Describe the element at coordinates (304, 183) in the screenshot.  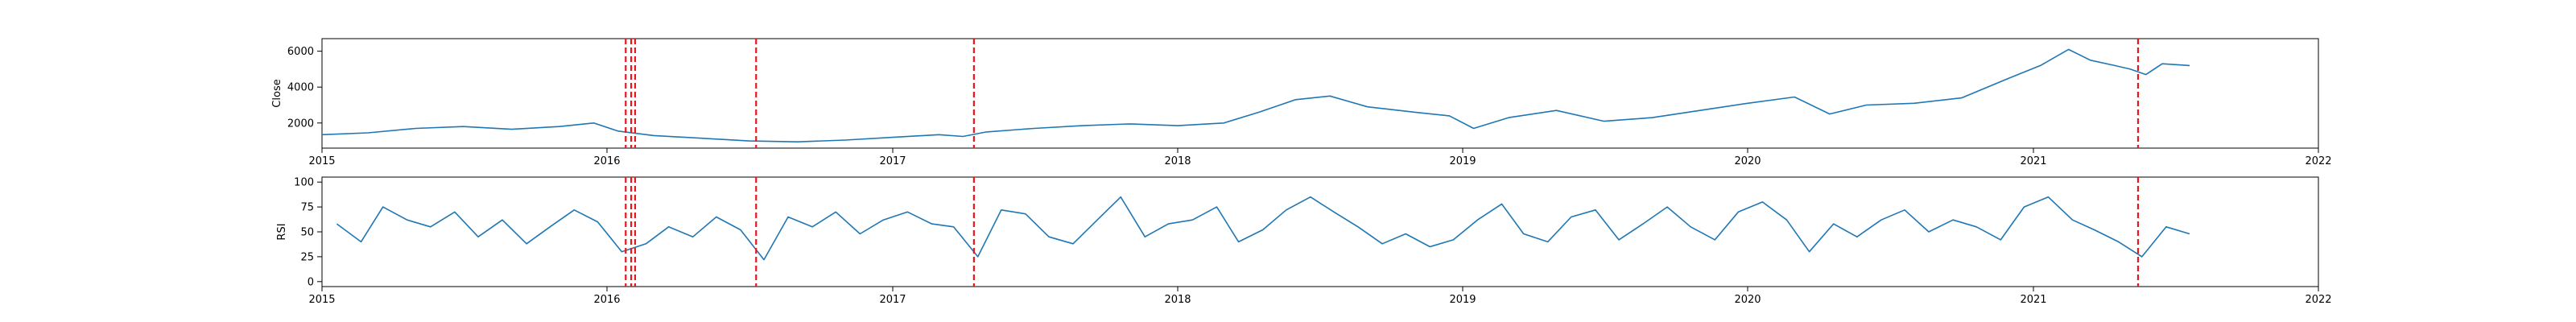
I see `rsi-ytick-label: 100` at that location.